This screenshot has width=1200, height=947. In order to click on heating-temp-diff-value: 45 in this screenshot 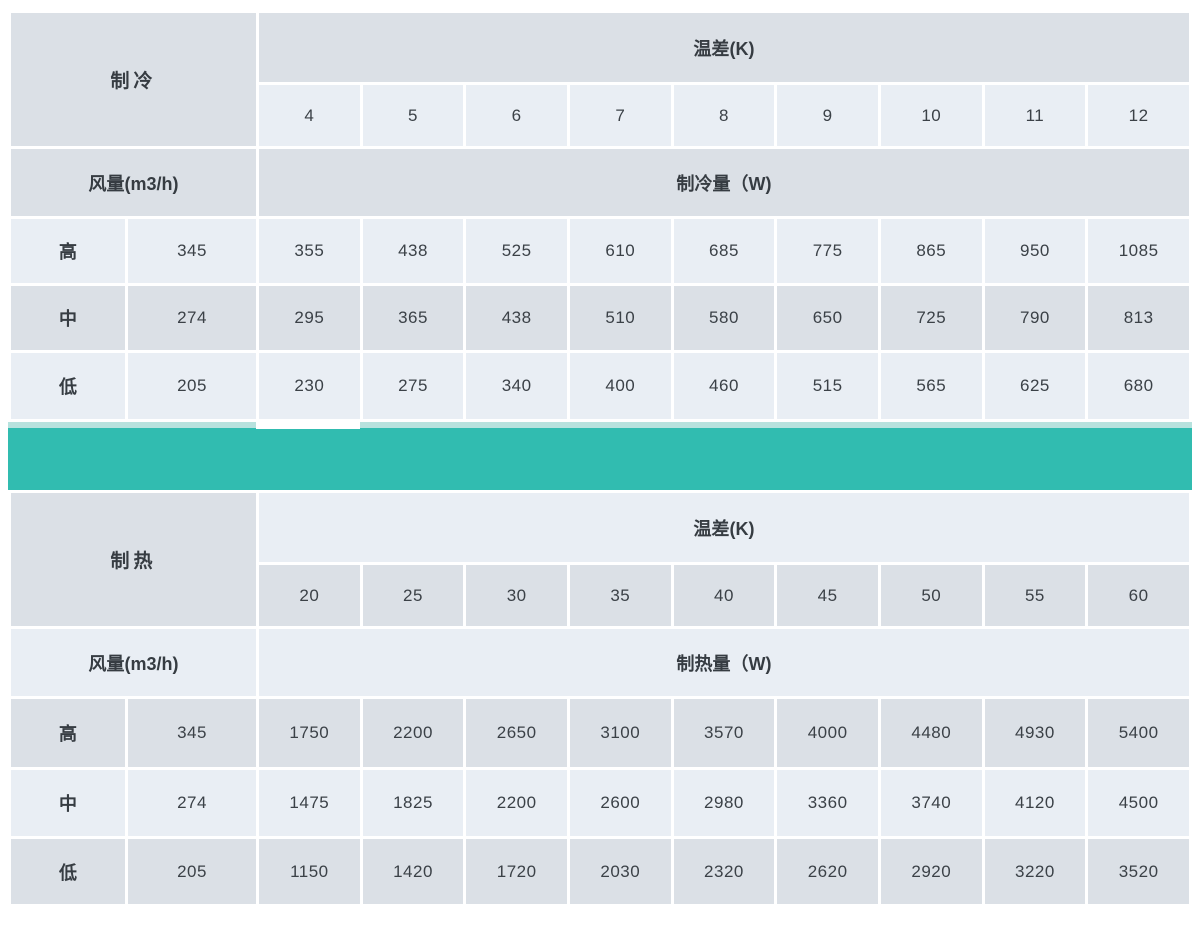, I will do `click(827, 595)`.